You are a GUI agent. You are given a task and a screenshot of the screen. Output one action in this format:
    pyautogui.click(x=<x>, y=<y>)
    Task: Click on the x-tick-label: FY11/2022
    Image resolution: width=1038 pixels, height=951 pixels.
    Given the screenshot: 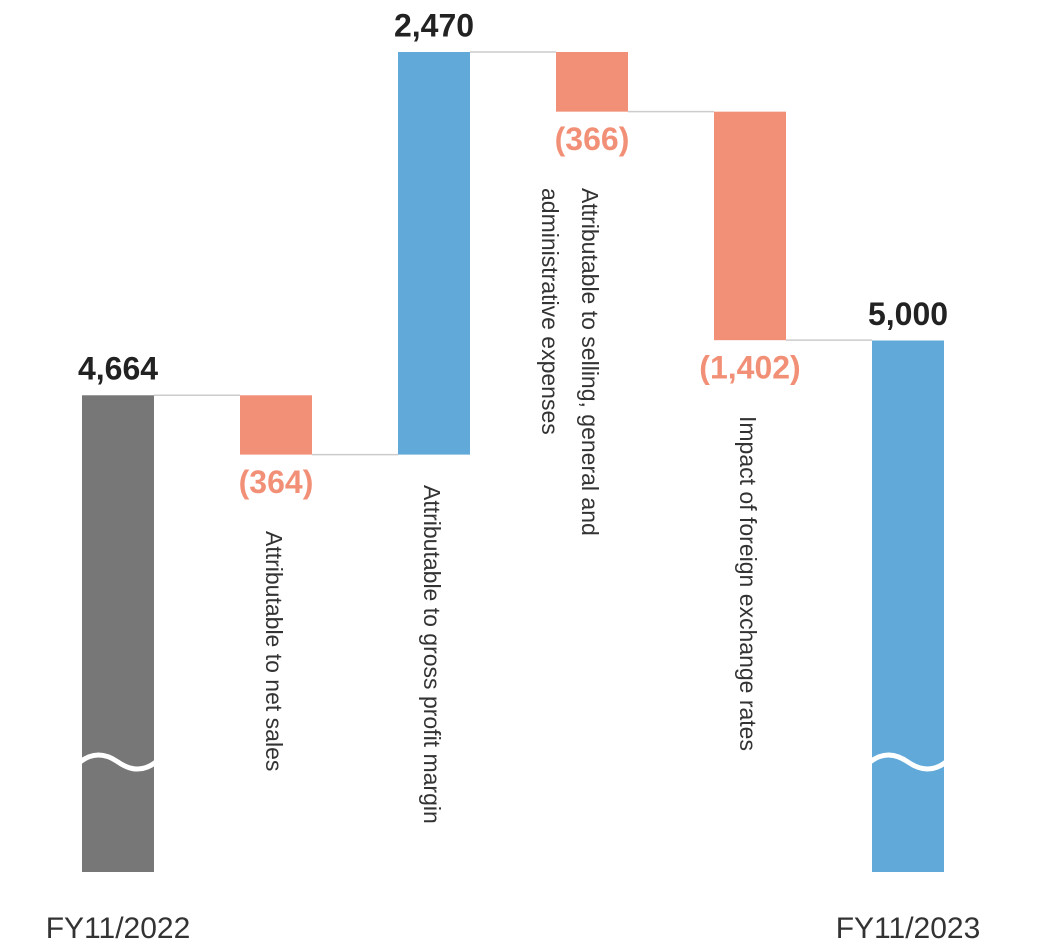 What is the action you would take?
    pyautogui.click(x=118, y=928)
    